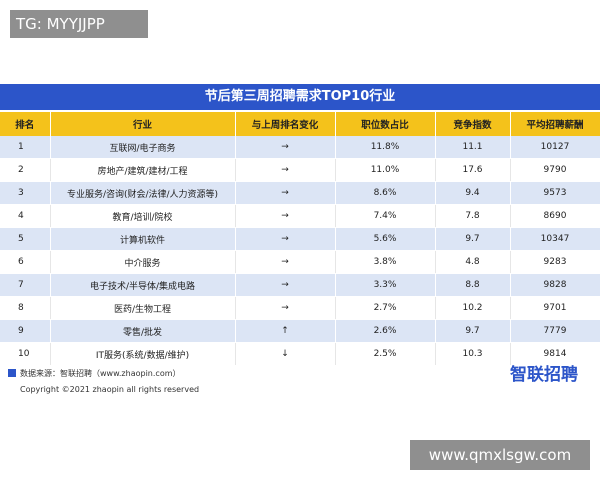  What do you see at coordinates (385, 331) in the screenshot?
I see `table-cell: 2.6%` at bounding box center [385, 331].